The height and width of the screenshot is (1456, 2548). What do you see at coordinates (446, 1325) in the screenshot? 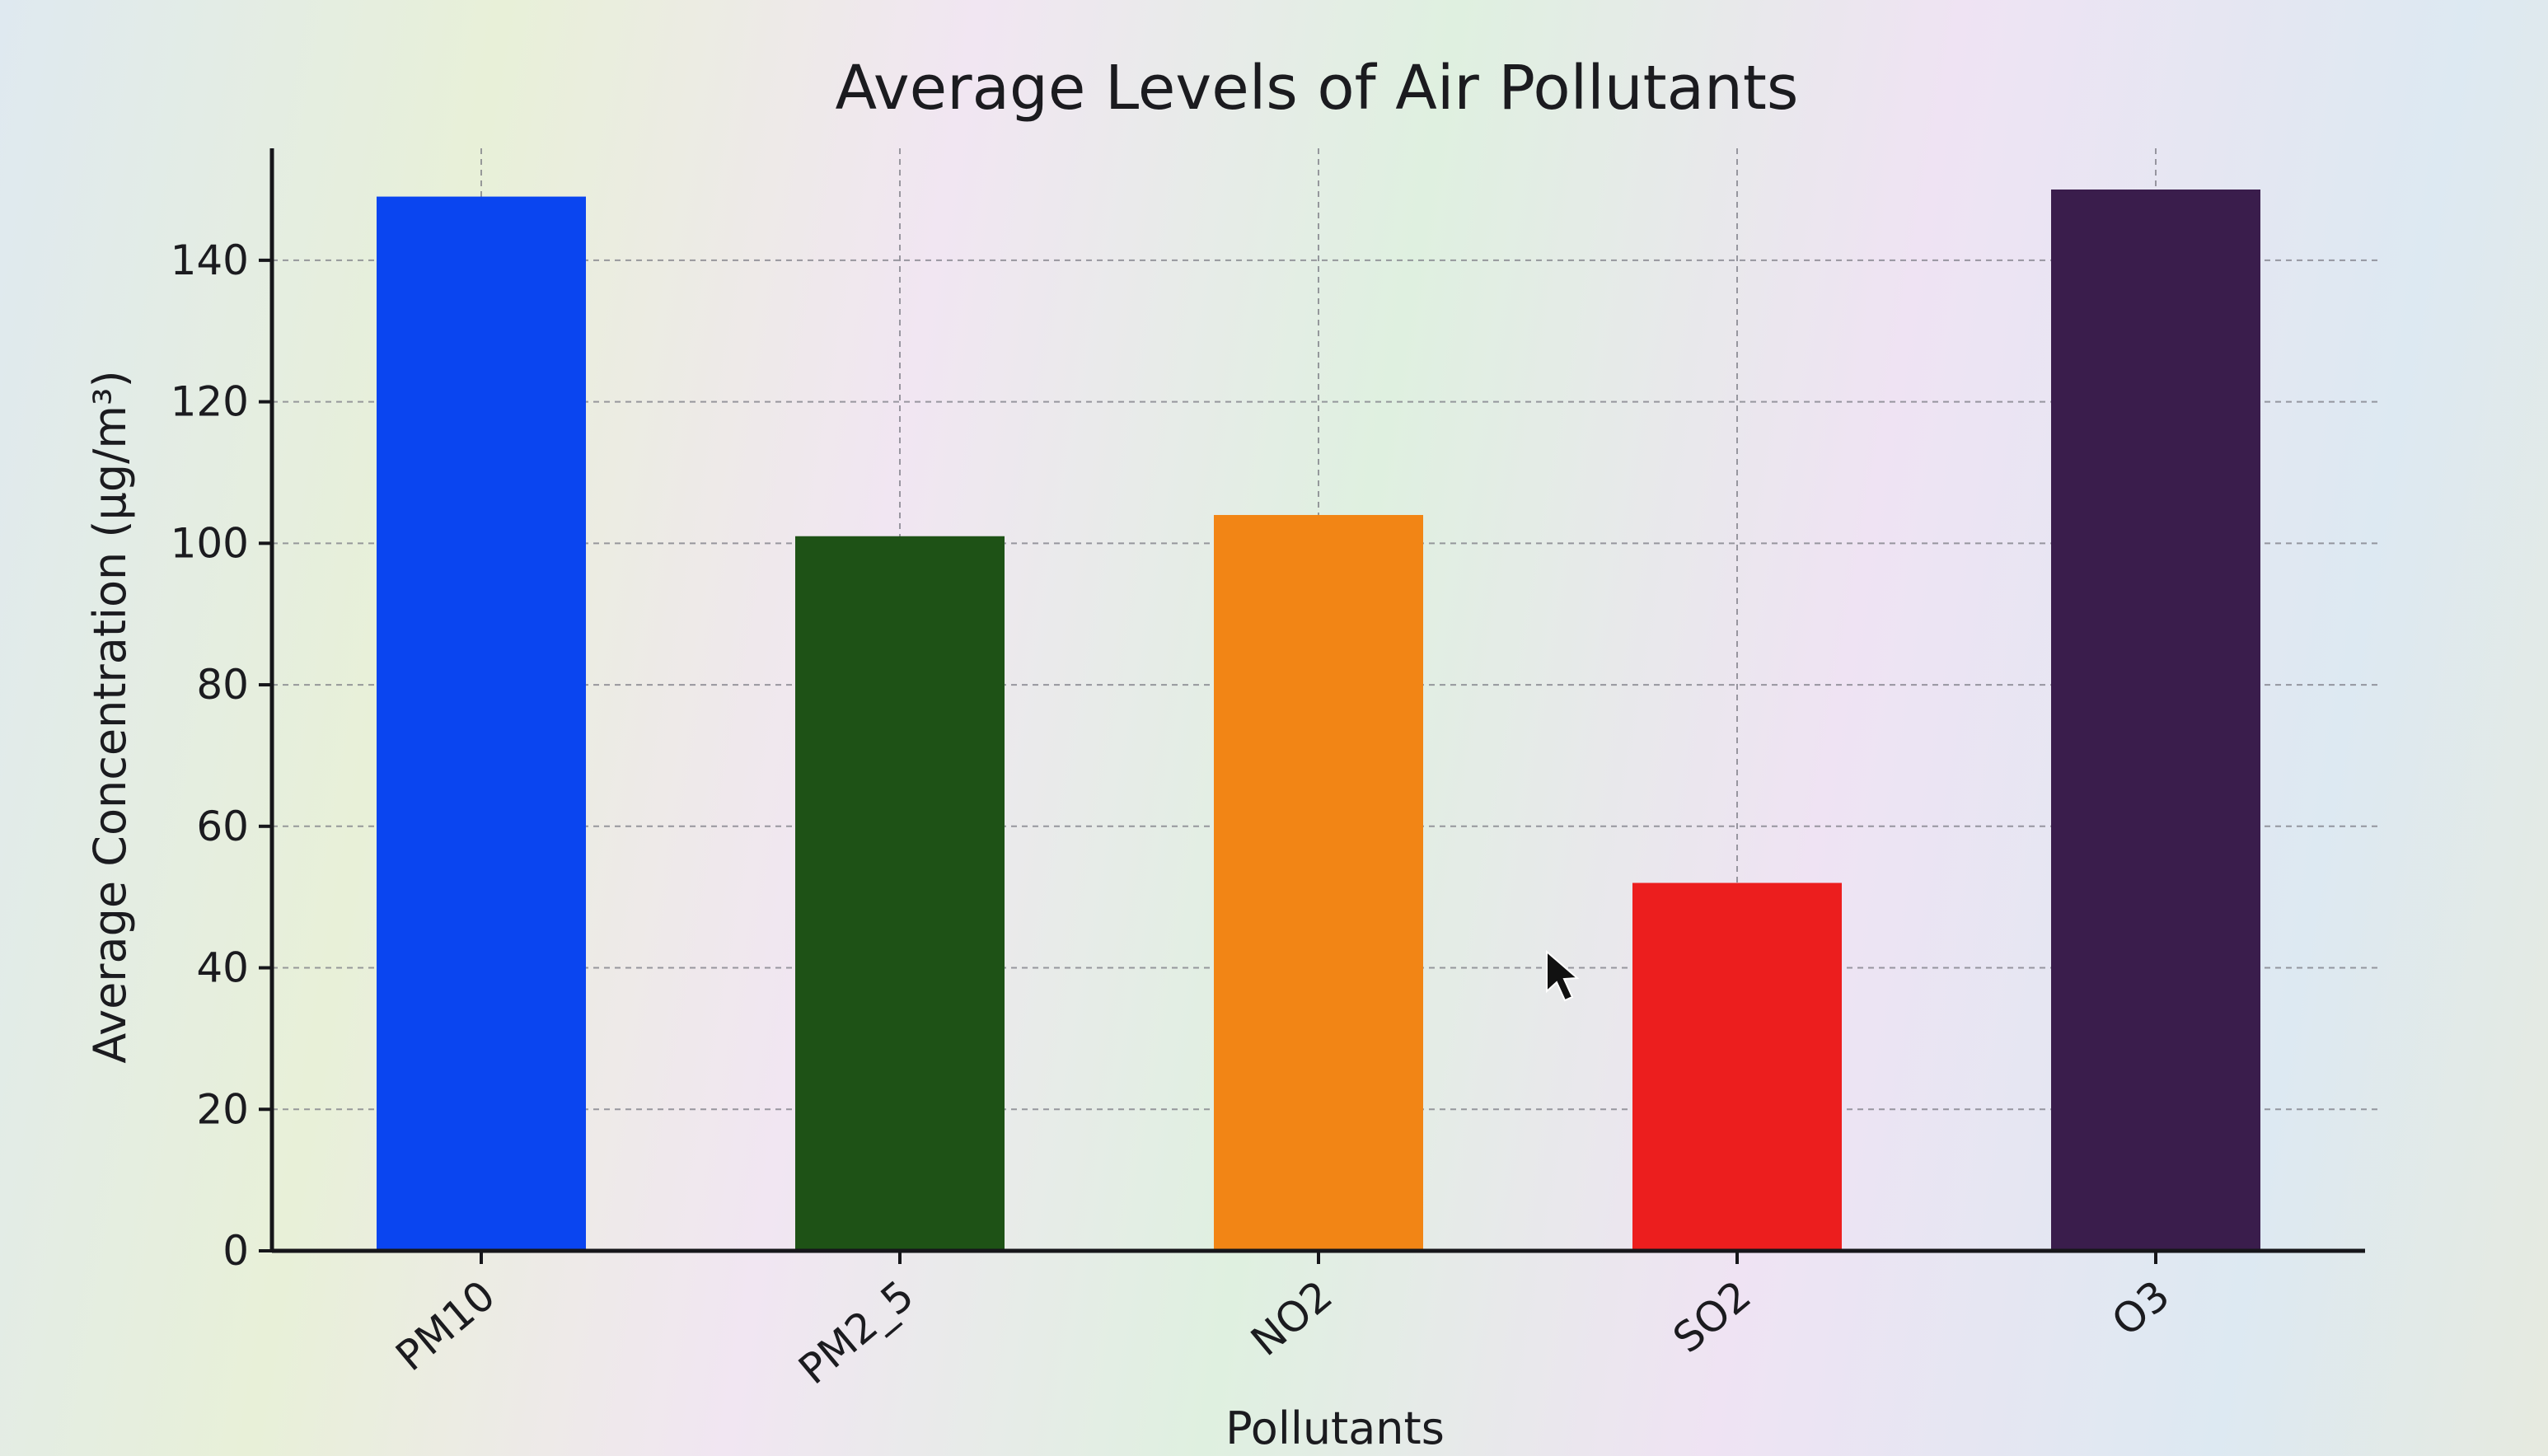
I see `x-tick-label: PM10` at bounding box center [446, 1325].